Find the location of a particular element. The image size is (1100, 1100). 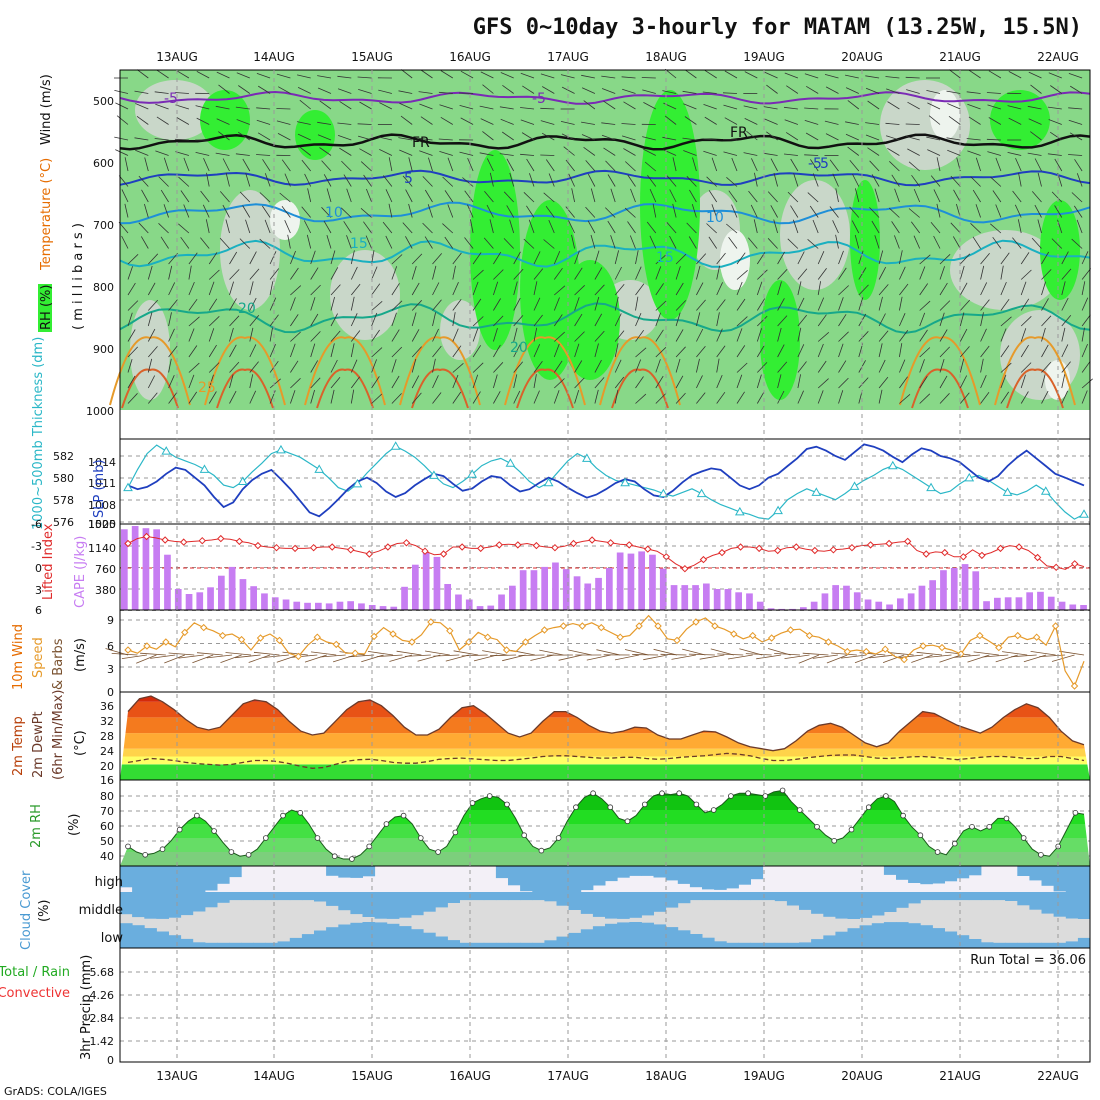

cape-tick: 760 is located at coordinates (105, 569).